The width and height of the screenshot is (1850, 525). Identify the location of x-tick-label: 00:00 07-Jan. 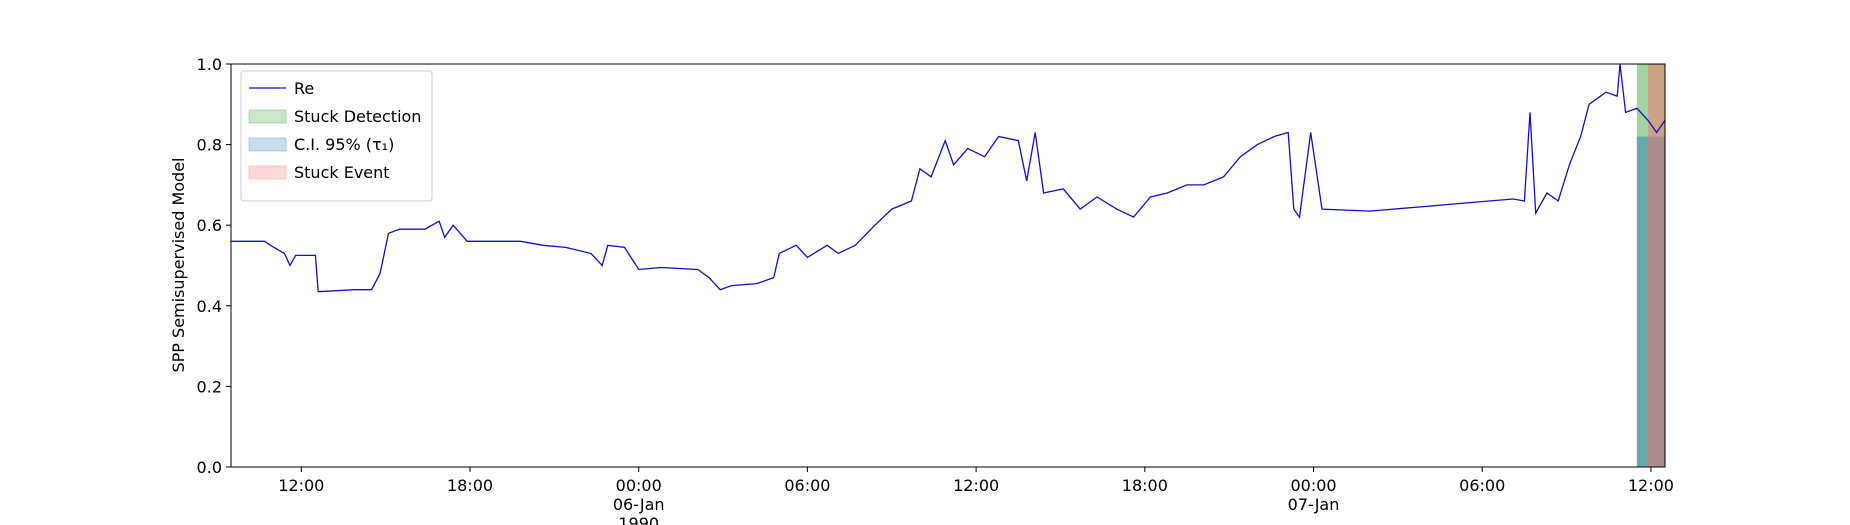
(1314, 495).